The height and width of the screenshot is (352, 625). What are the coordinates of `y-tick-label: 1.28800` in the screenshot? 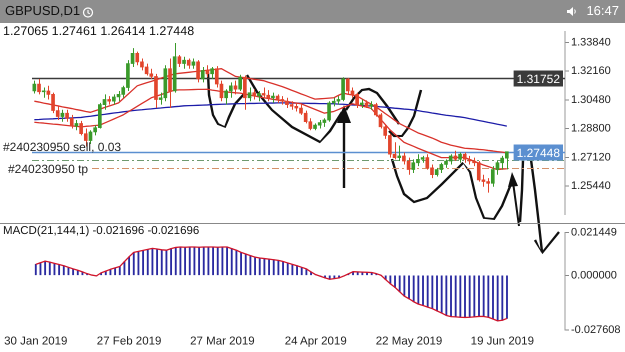 It's located at (591, 128).